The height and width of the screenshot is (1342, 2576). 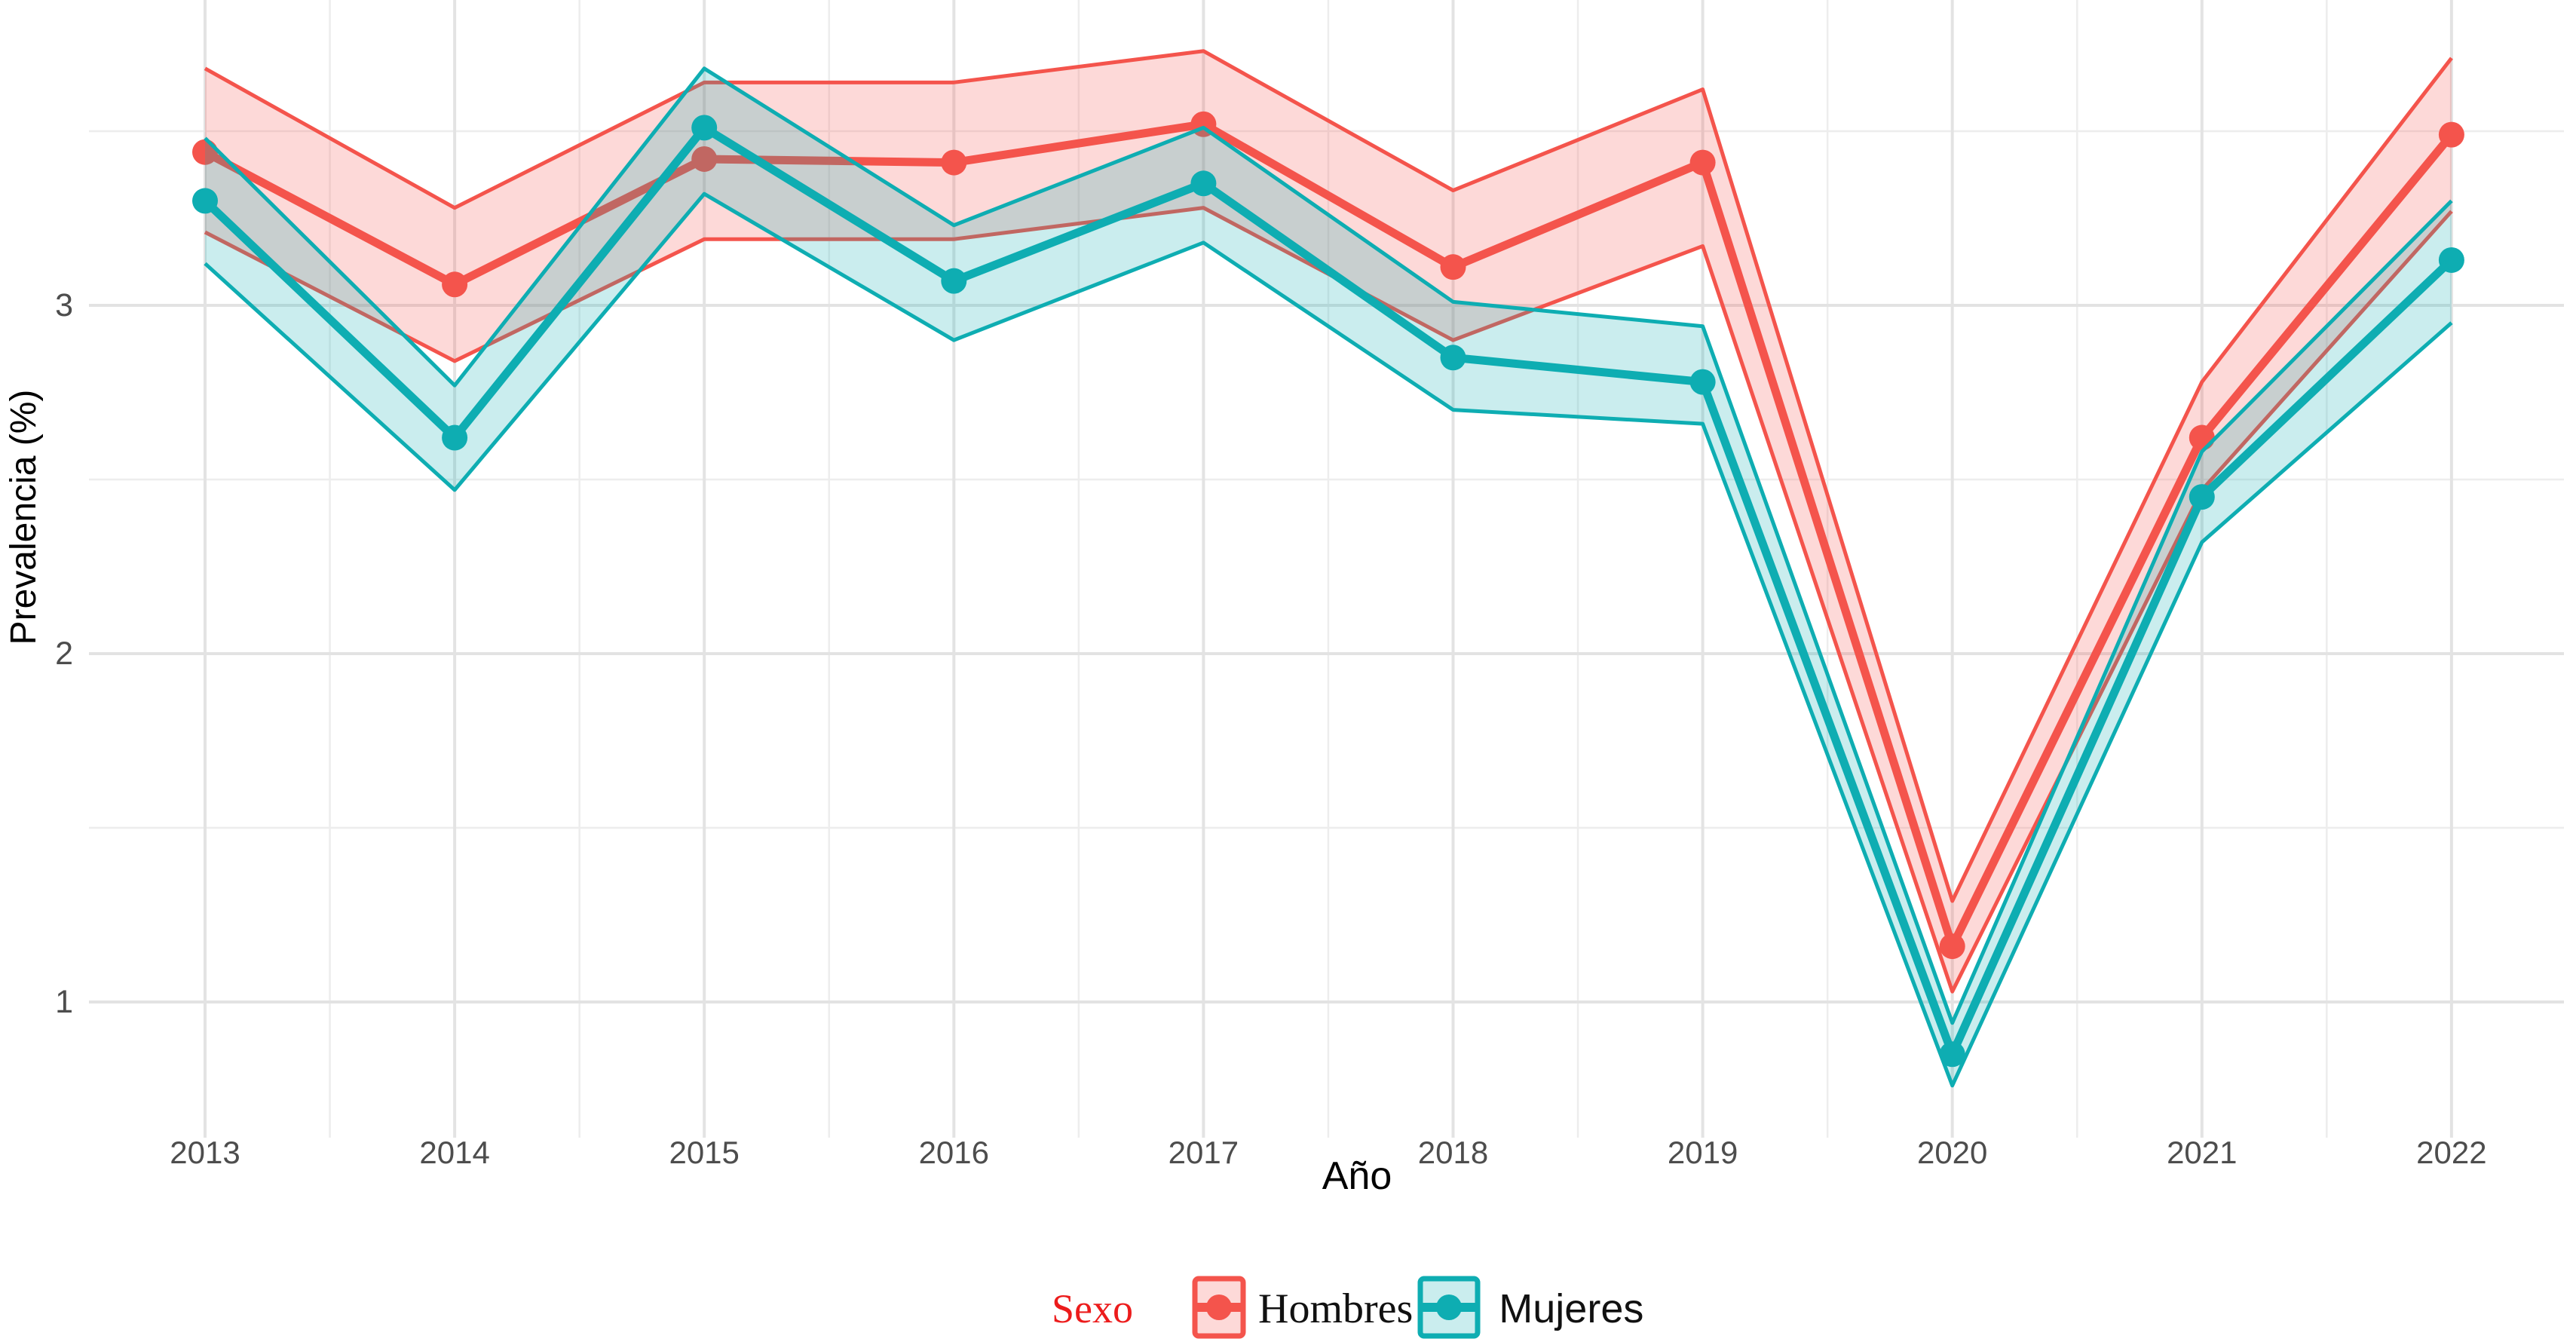 I want to click on point-mujeres-2021, so click(x=2202, y=497).